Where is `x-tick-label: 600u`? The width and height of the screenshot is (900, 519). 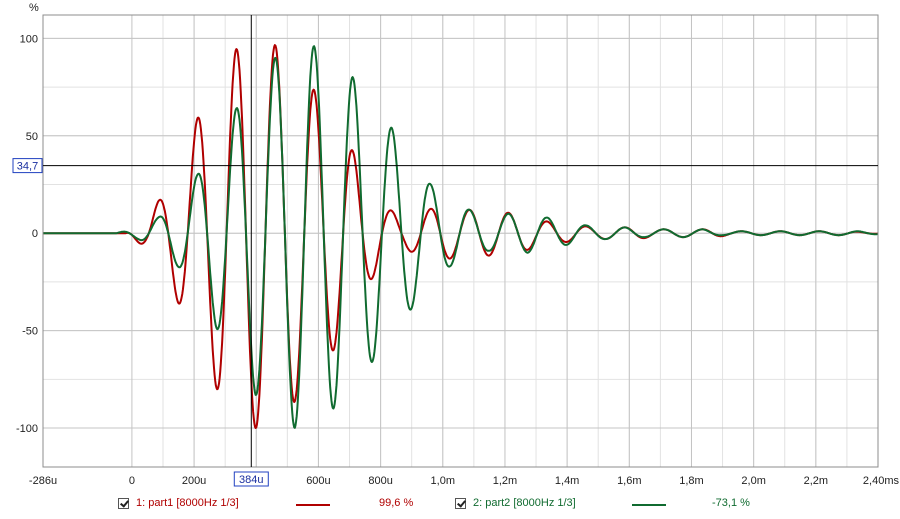
x-tick-label: 600u is located at coordinates (318, 481).